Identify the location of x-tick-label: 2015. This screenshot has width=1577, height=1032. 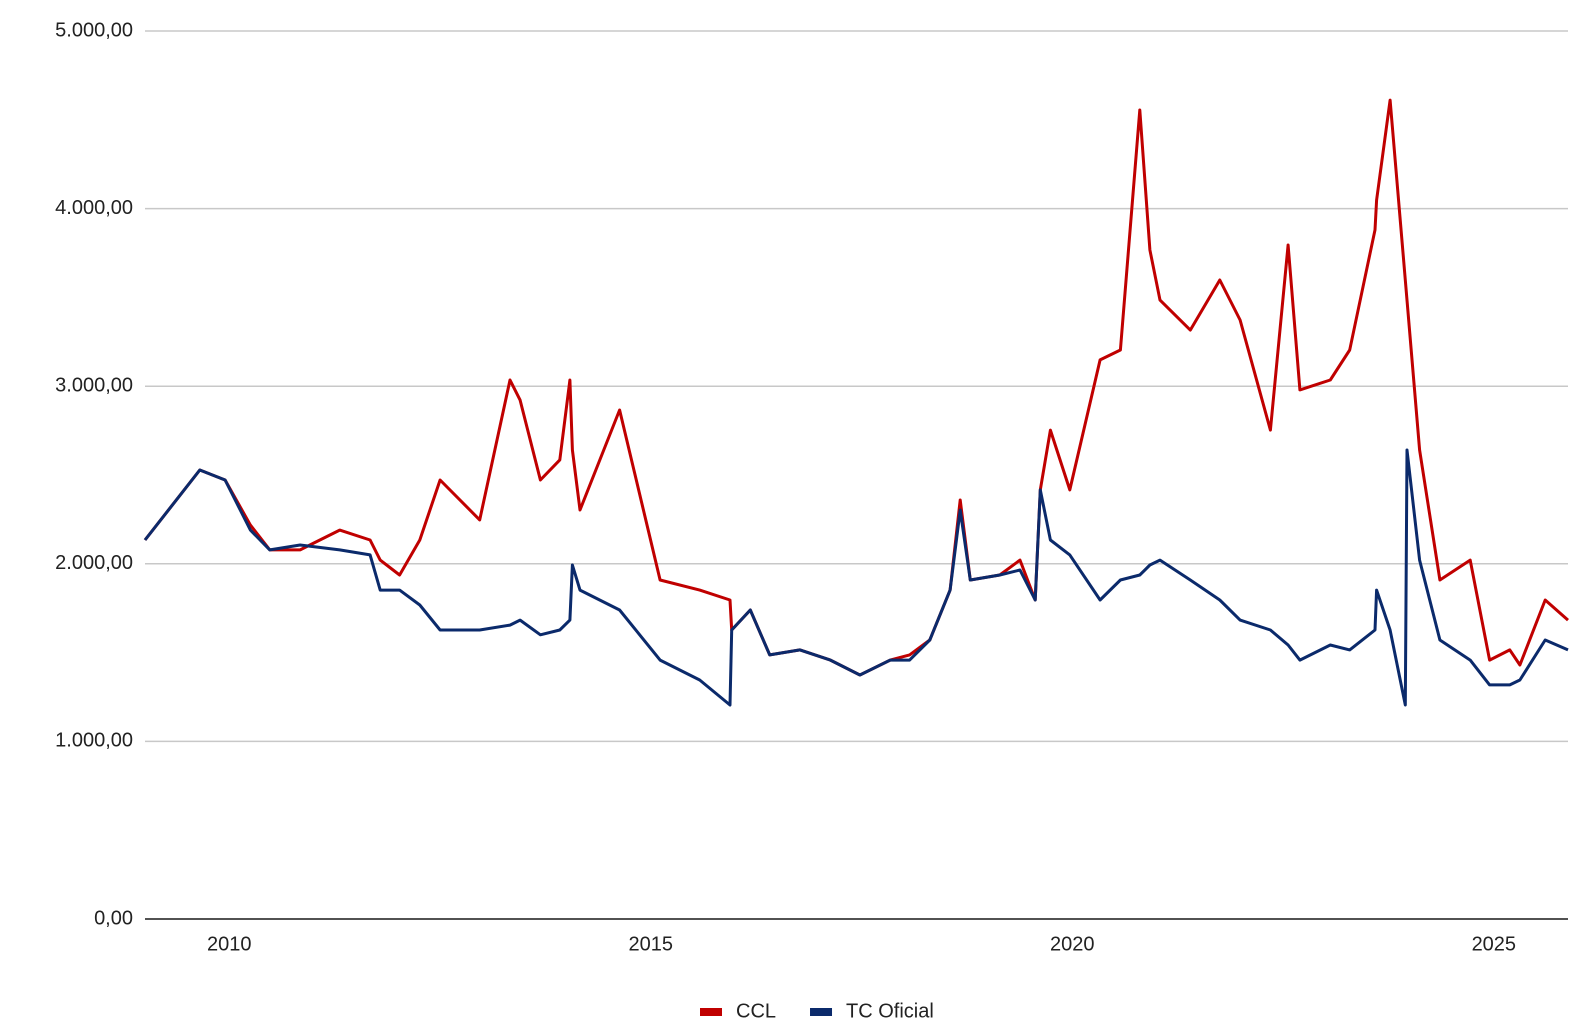
(651, 944).